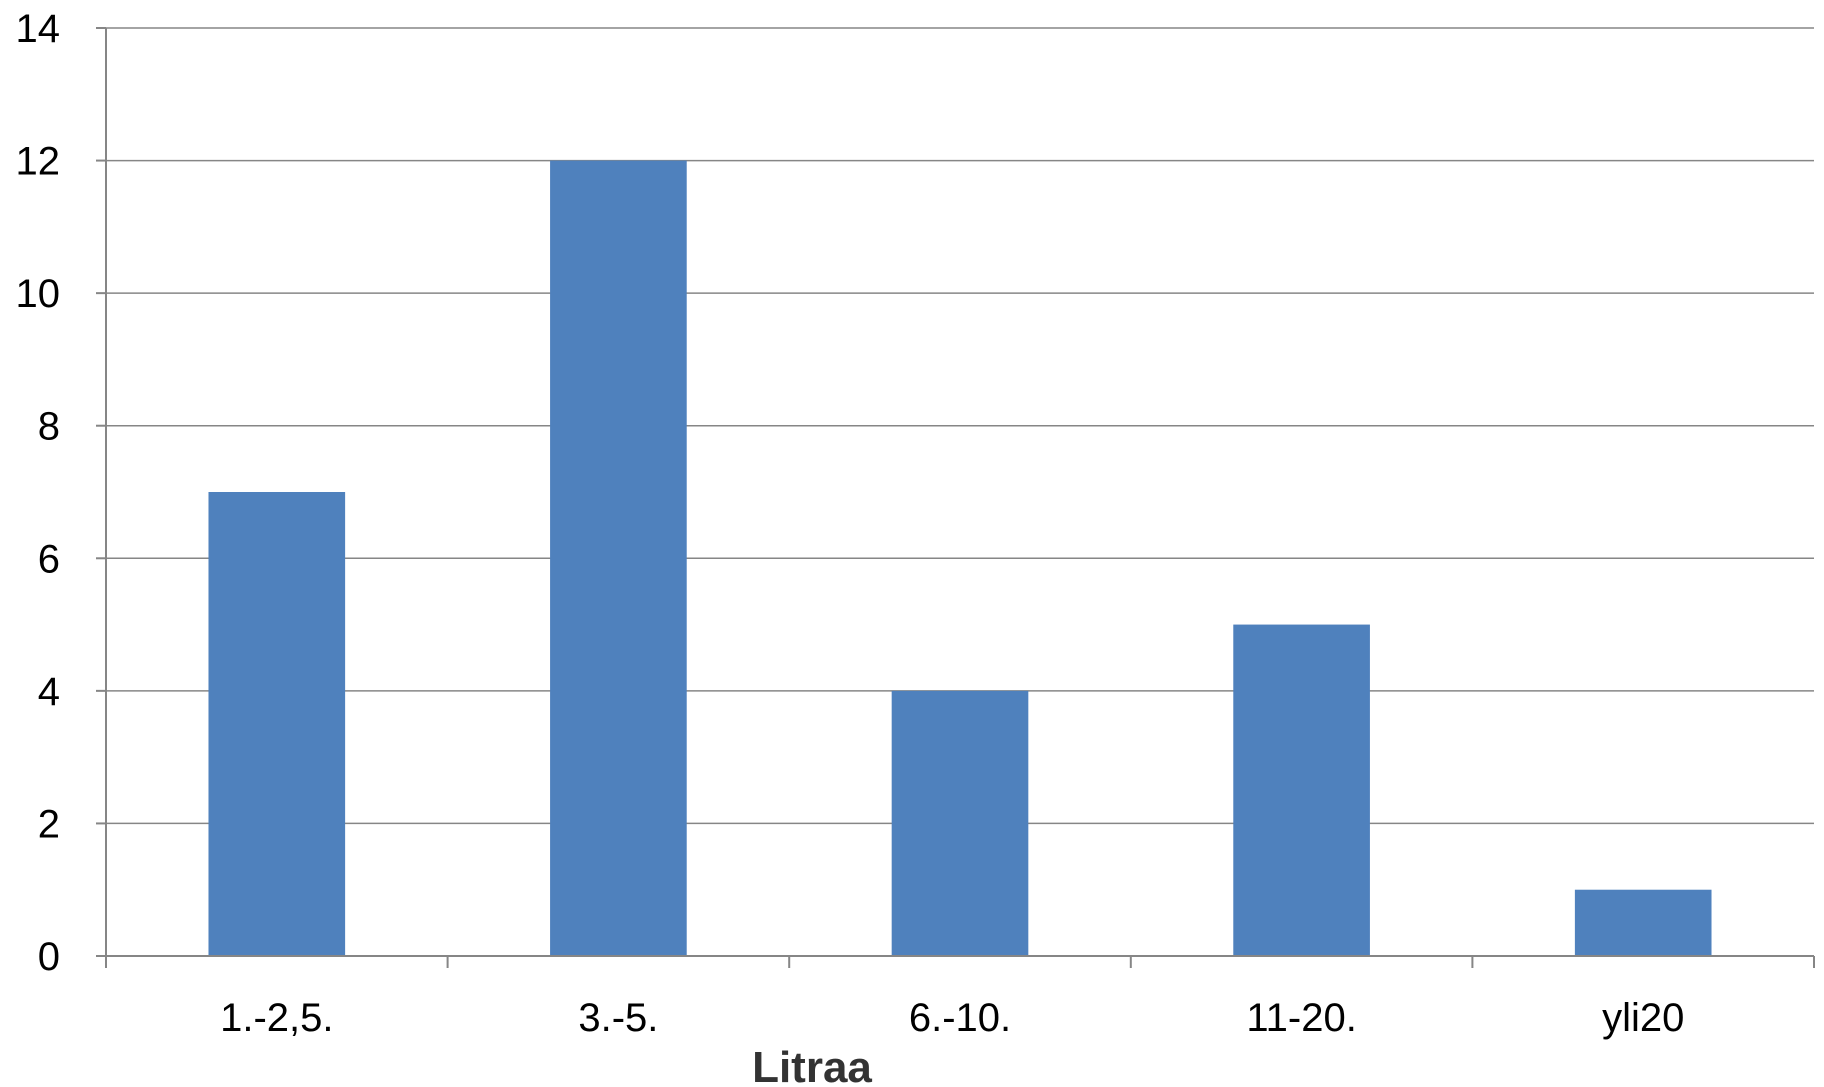 This screenshot has width=1824, height=1087. I want to click on x-axis-ticks: 1.-2,5. 3.-5. 6.-10. 11-20. yli20, so click(960, 998).